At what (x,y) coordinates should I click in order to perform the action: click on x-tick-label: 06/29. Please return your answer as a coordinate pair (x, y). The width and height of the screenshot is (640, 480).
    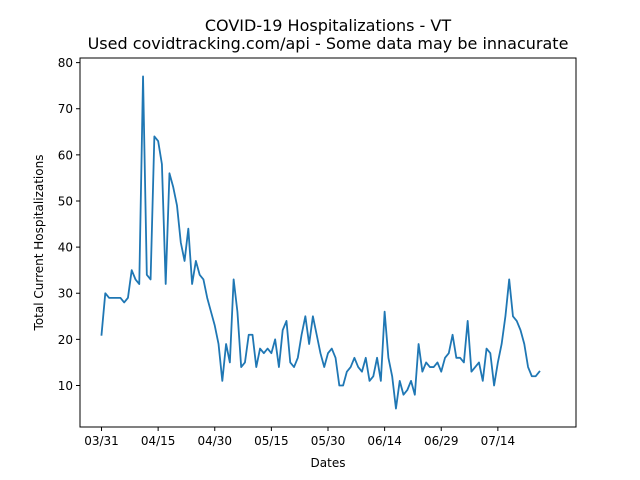
    Looking at the image, I should click on (441, 441).